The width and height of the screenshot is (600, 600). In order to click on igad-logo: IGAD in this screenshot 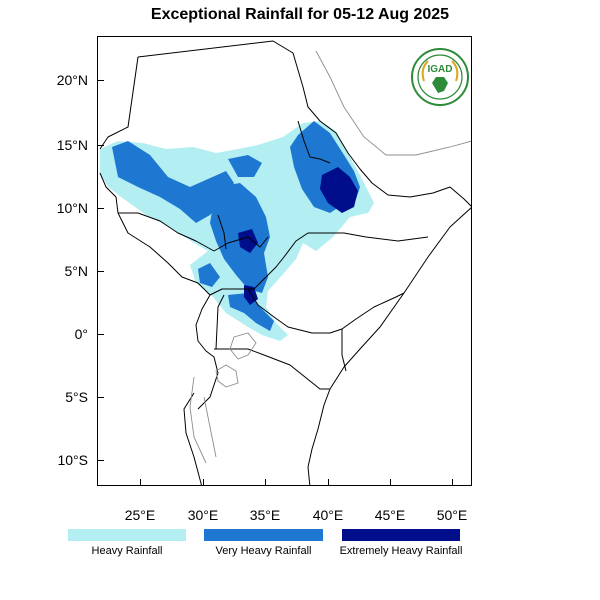, I will do `click(440, 77)`.